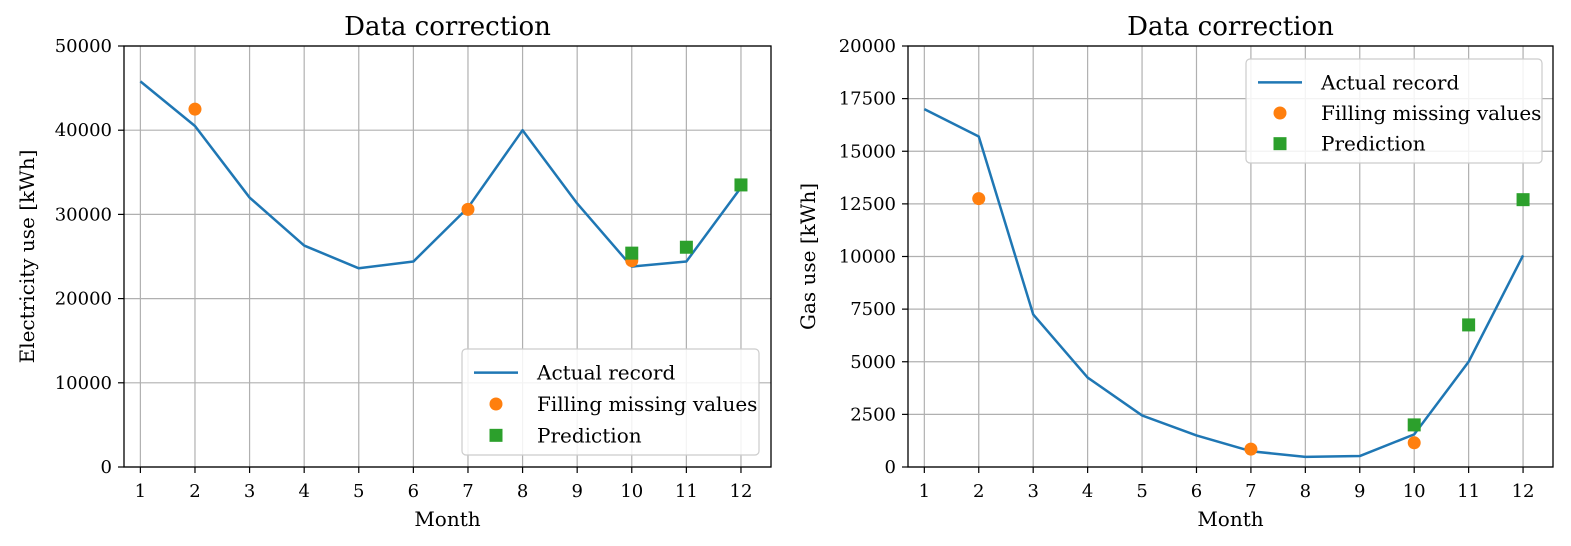  Describe the element at coordinates (83, 46) in the screenshot. I see `y-tick-label: 50000` at that location.